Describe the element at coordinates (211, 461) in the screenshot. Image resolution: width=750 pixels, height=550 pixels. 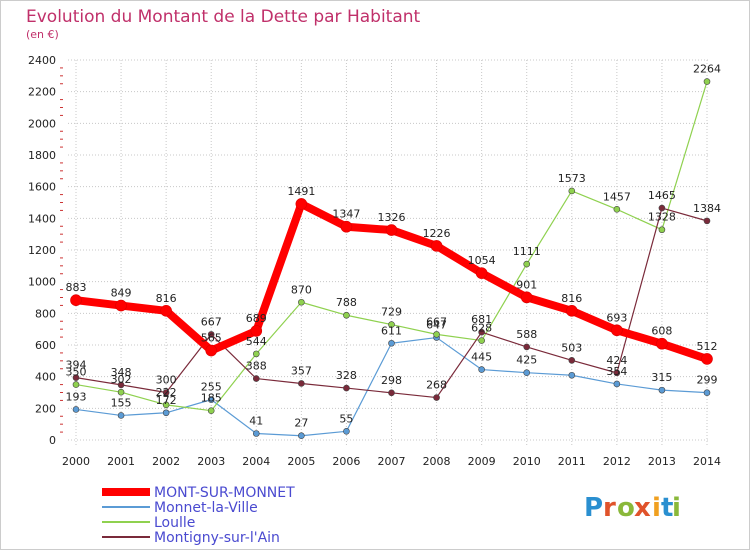
I see `x-tick-label: 2003` at that location.